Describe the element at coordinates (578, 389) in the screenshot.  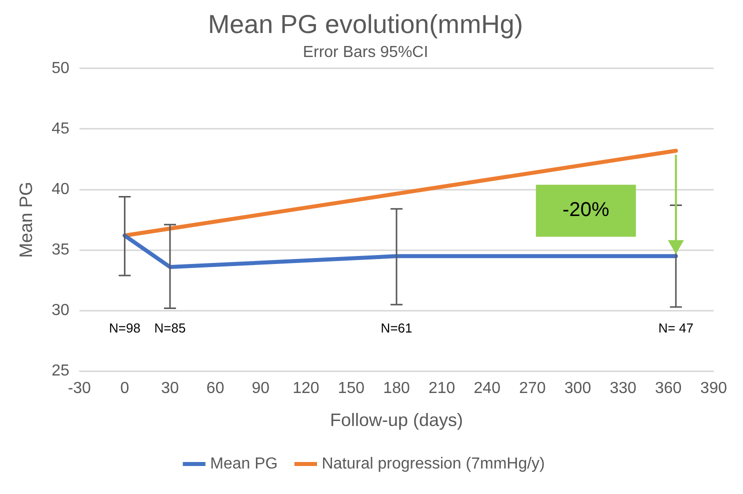
I see `x-tick-label: 300` at that location.